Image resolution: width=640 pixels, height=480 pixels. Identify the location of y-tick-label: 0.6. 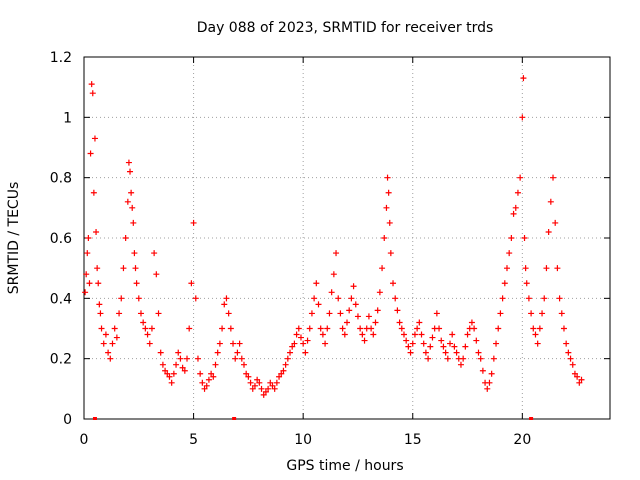
(61, 239).